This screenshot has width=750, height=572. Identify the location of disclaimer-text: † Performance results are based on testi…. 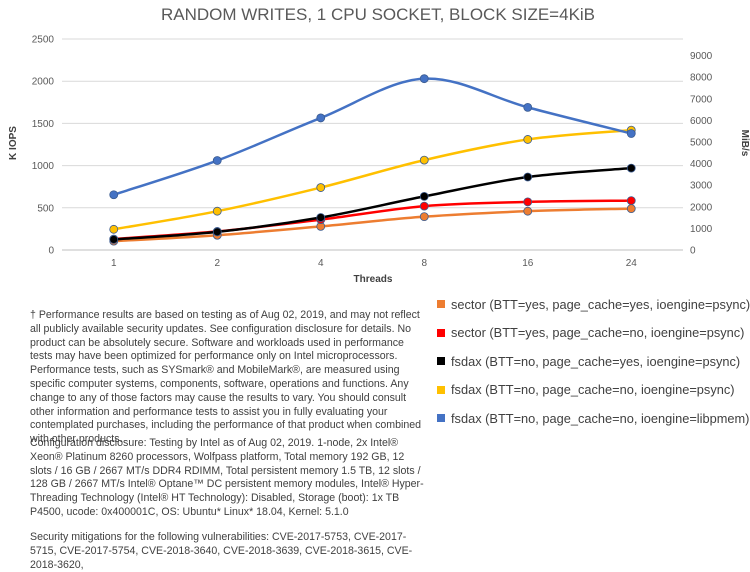
(226, 377).